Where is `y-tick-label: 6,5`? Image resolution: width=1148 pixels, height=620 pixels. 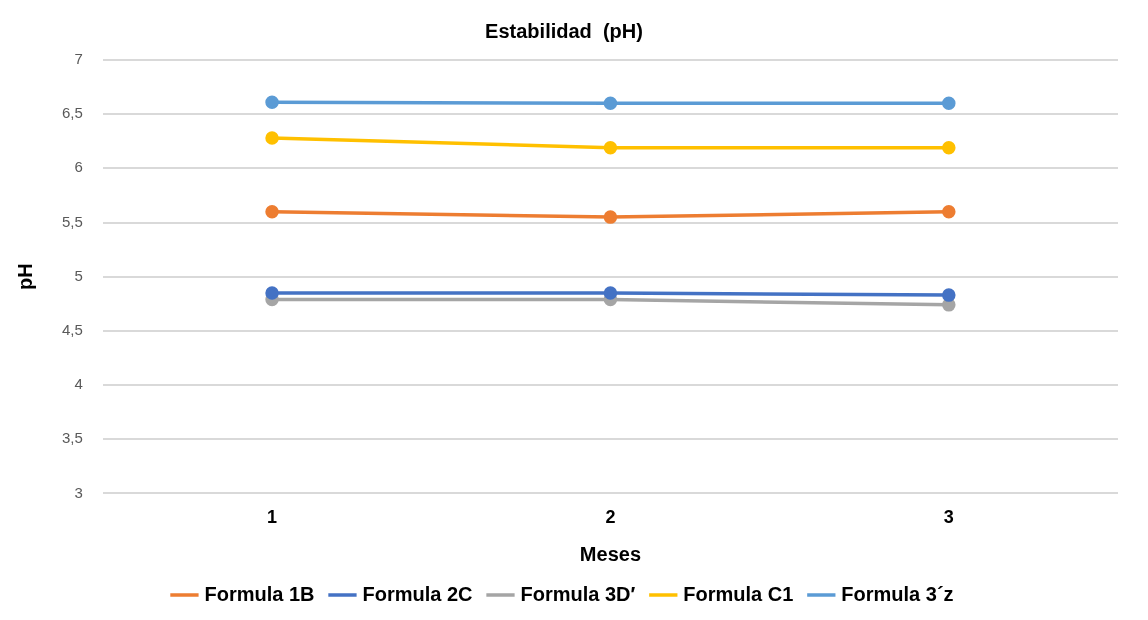 y-tick-label: 6,5 is located at coordinates (72, 113).